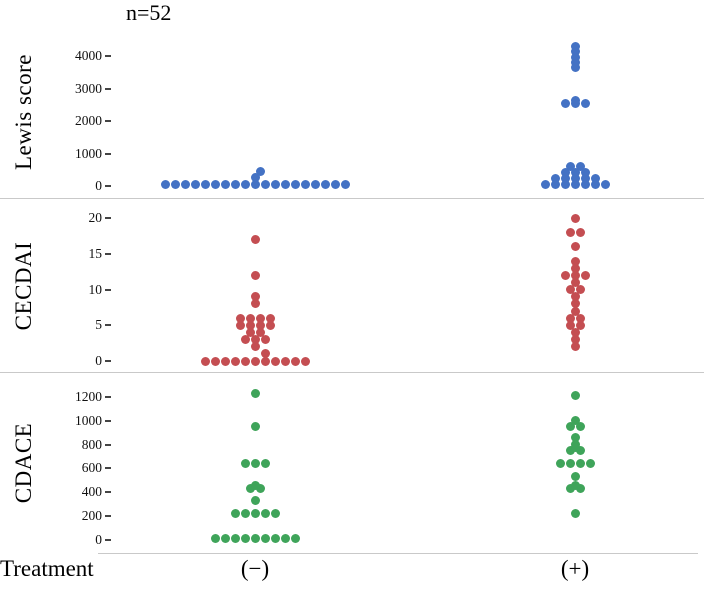 Image resolution: width=704 pixels, height=591 pixels. I want to click on x-tick-label-treatment-negative: (−), so click(255, 568).